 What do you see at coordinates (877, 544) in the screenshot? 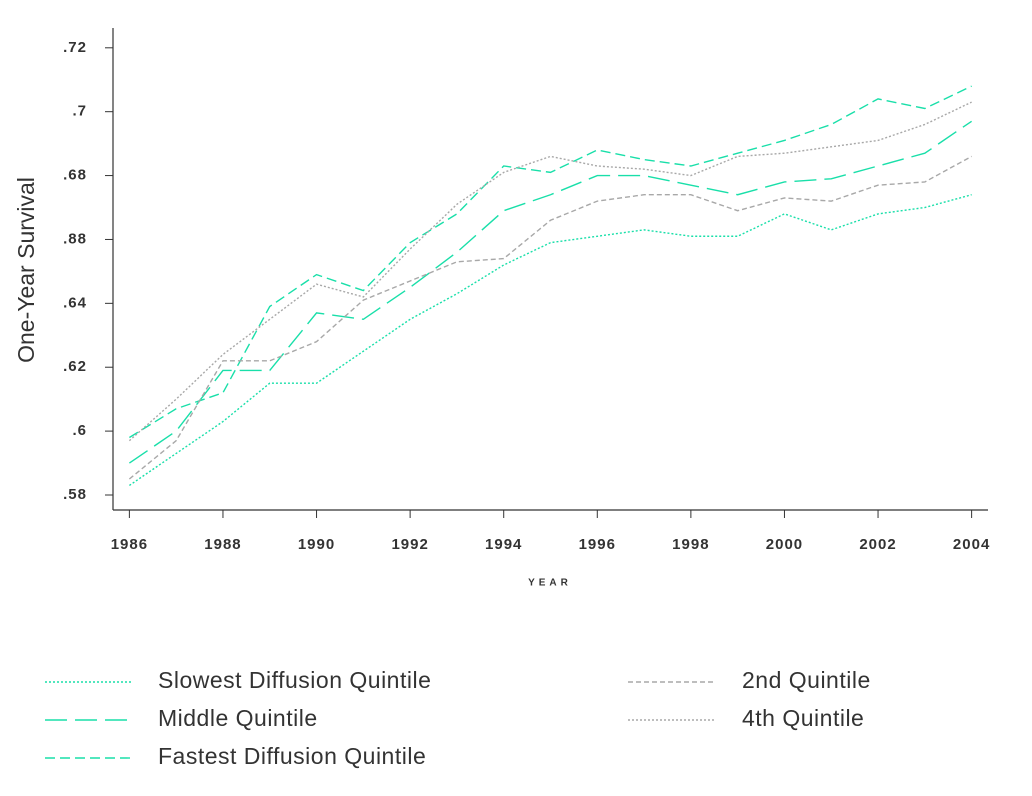
I see `x-tick-label: 2002` at bounding box center [877, 544].